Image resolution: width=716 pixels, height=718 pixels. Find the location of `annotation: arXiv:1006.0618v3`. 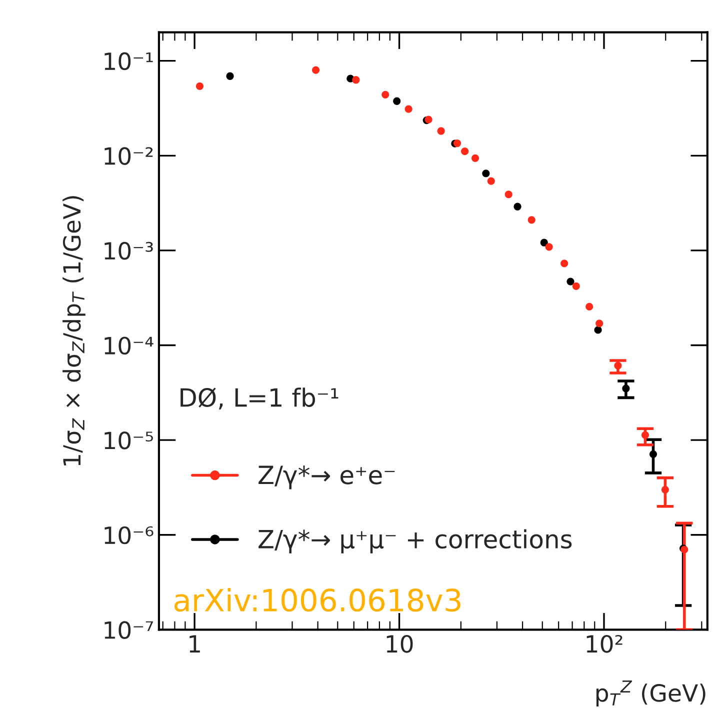

annotation: arXiv:1006.0618v3 is located at coordinates (317, 600).